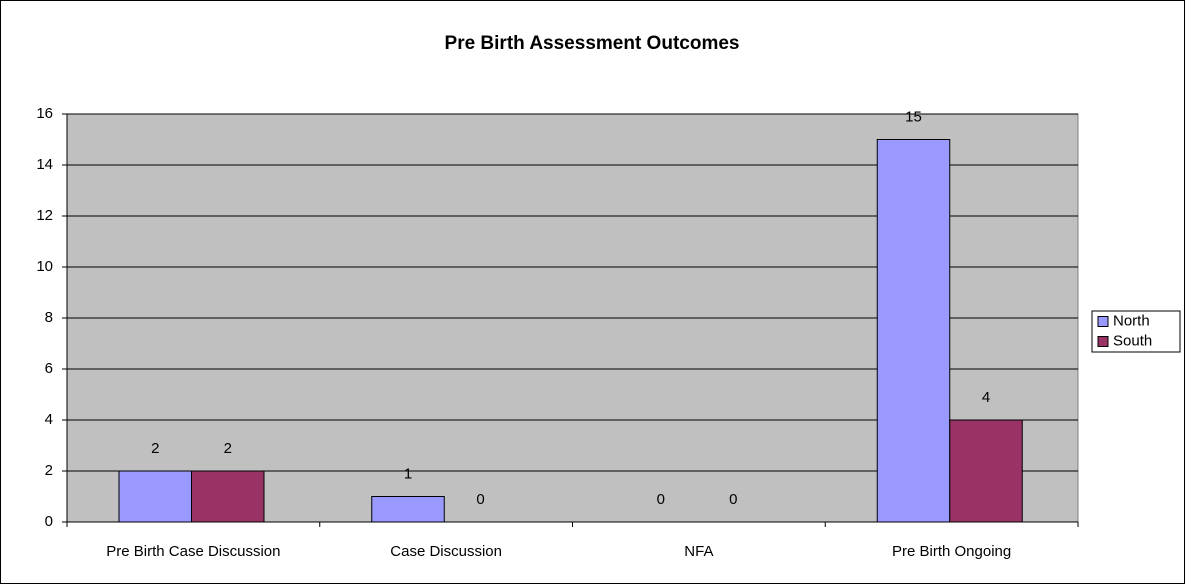  What do you see at coordinates (913, 116) in the screenshot?
I see `data-label: 15` at bounding box center [913, 116].